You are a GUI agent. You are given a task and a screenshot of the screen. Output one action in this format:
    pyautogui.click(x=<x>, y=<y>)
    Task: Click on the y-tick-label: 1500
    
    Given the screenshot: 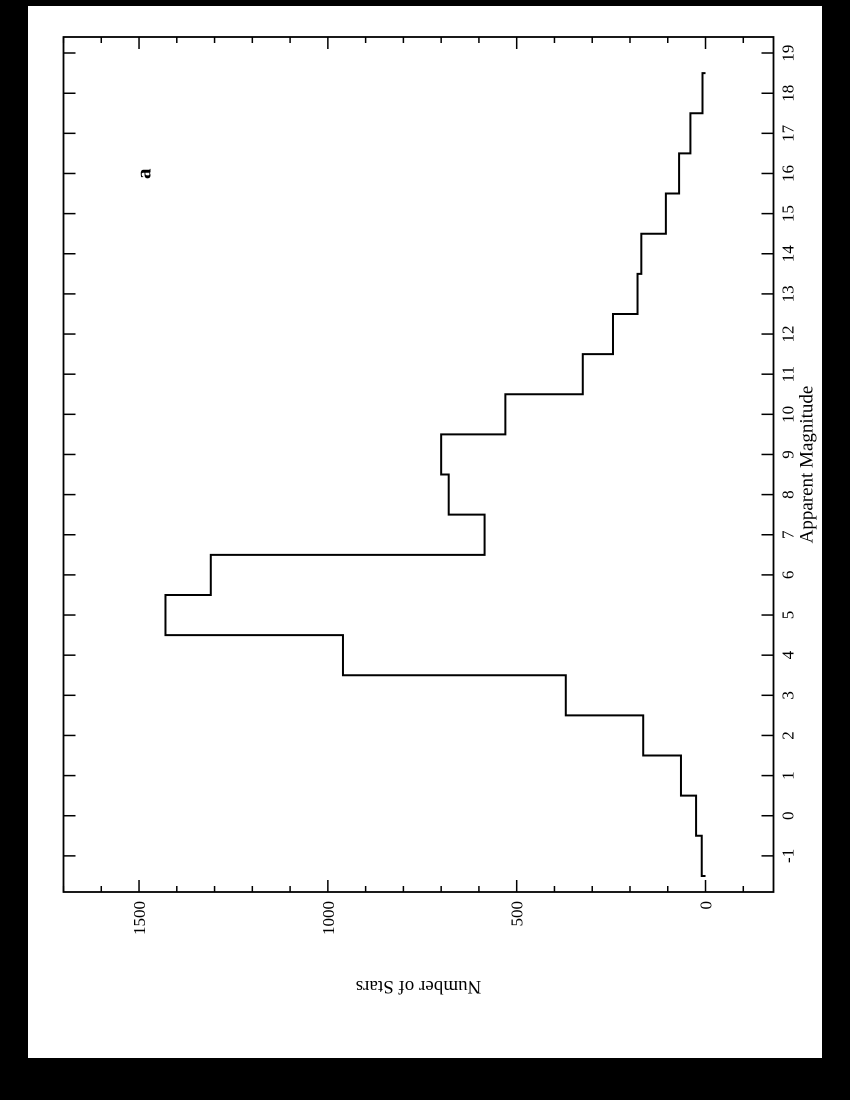 What is the action you would take?
    pyautogui.click(x=139, y=918)
    